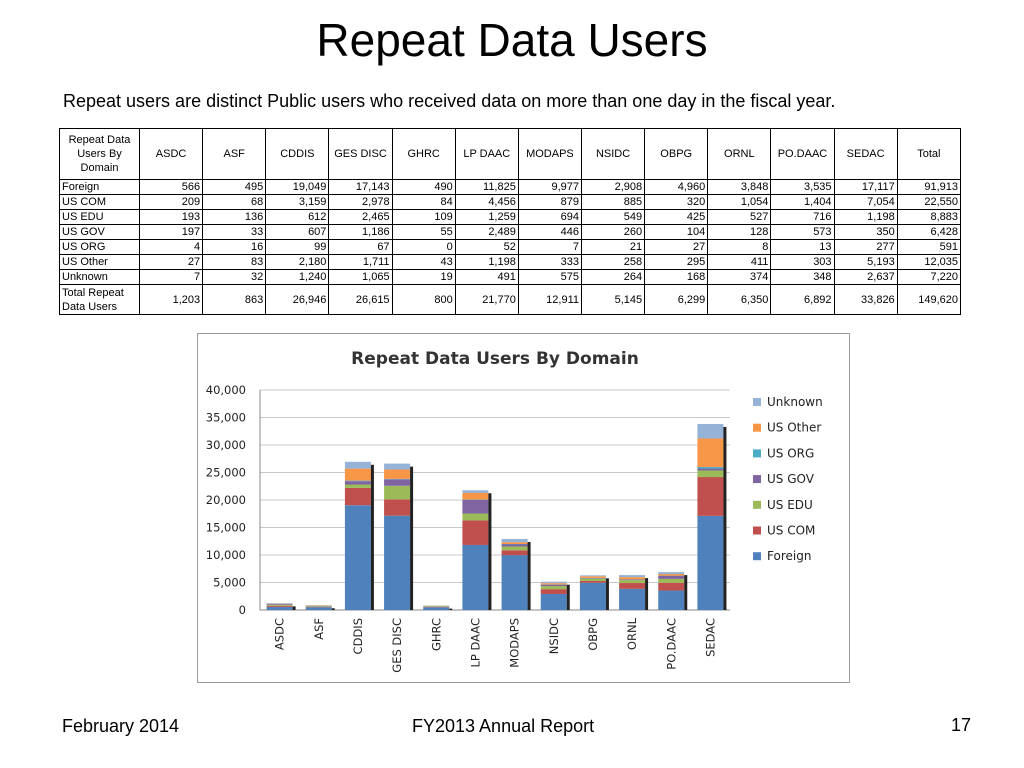  I want to click on table-cell: 26,946, so click(297, 299).